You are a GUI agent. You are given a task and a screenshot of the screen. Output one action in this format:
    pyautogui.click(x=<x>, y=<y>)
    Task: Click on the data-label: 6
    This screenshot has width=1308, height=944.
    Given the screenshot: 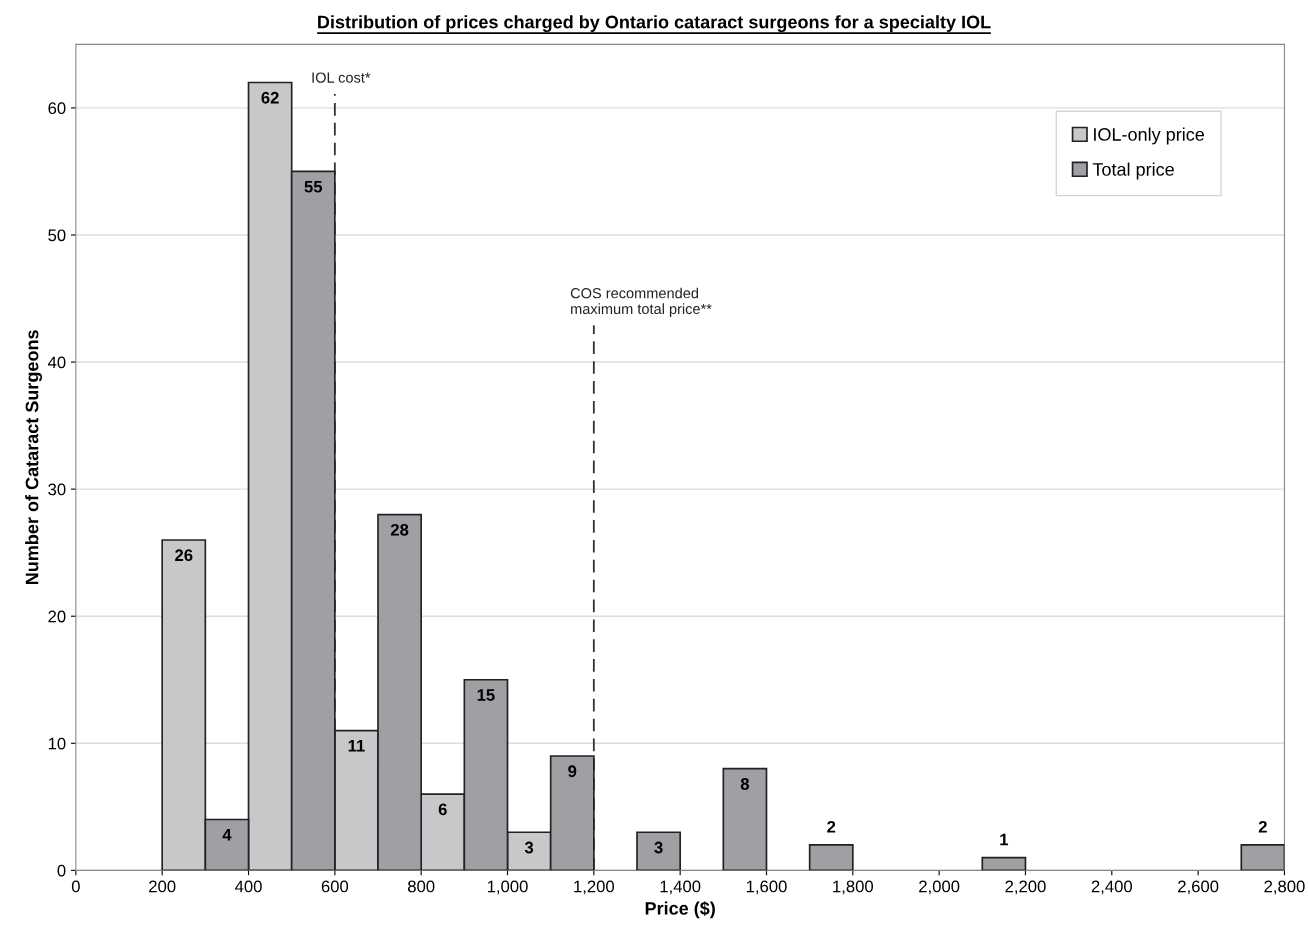 What is the action you would take?
    pyautogui.click(x=442, y=809)
    